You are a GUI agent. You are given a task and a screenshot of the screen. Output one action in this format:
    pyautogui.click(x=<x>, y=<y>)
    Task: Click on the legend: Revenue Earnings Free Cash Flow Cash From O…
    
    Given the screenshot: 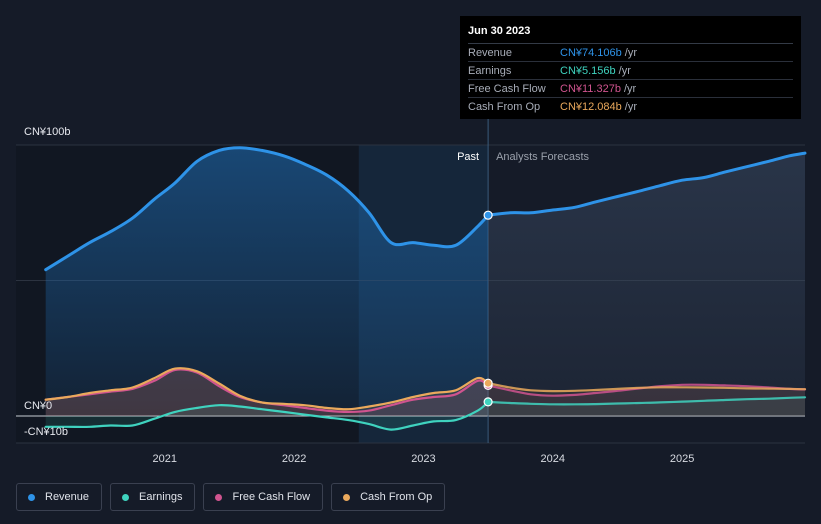 What is the action you would take?
    pyautogui.click(x=231, y=497)
    